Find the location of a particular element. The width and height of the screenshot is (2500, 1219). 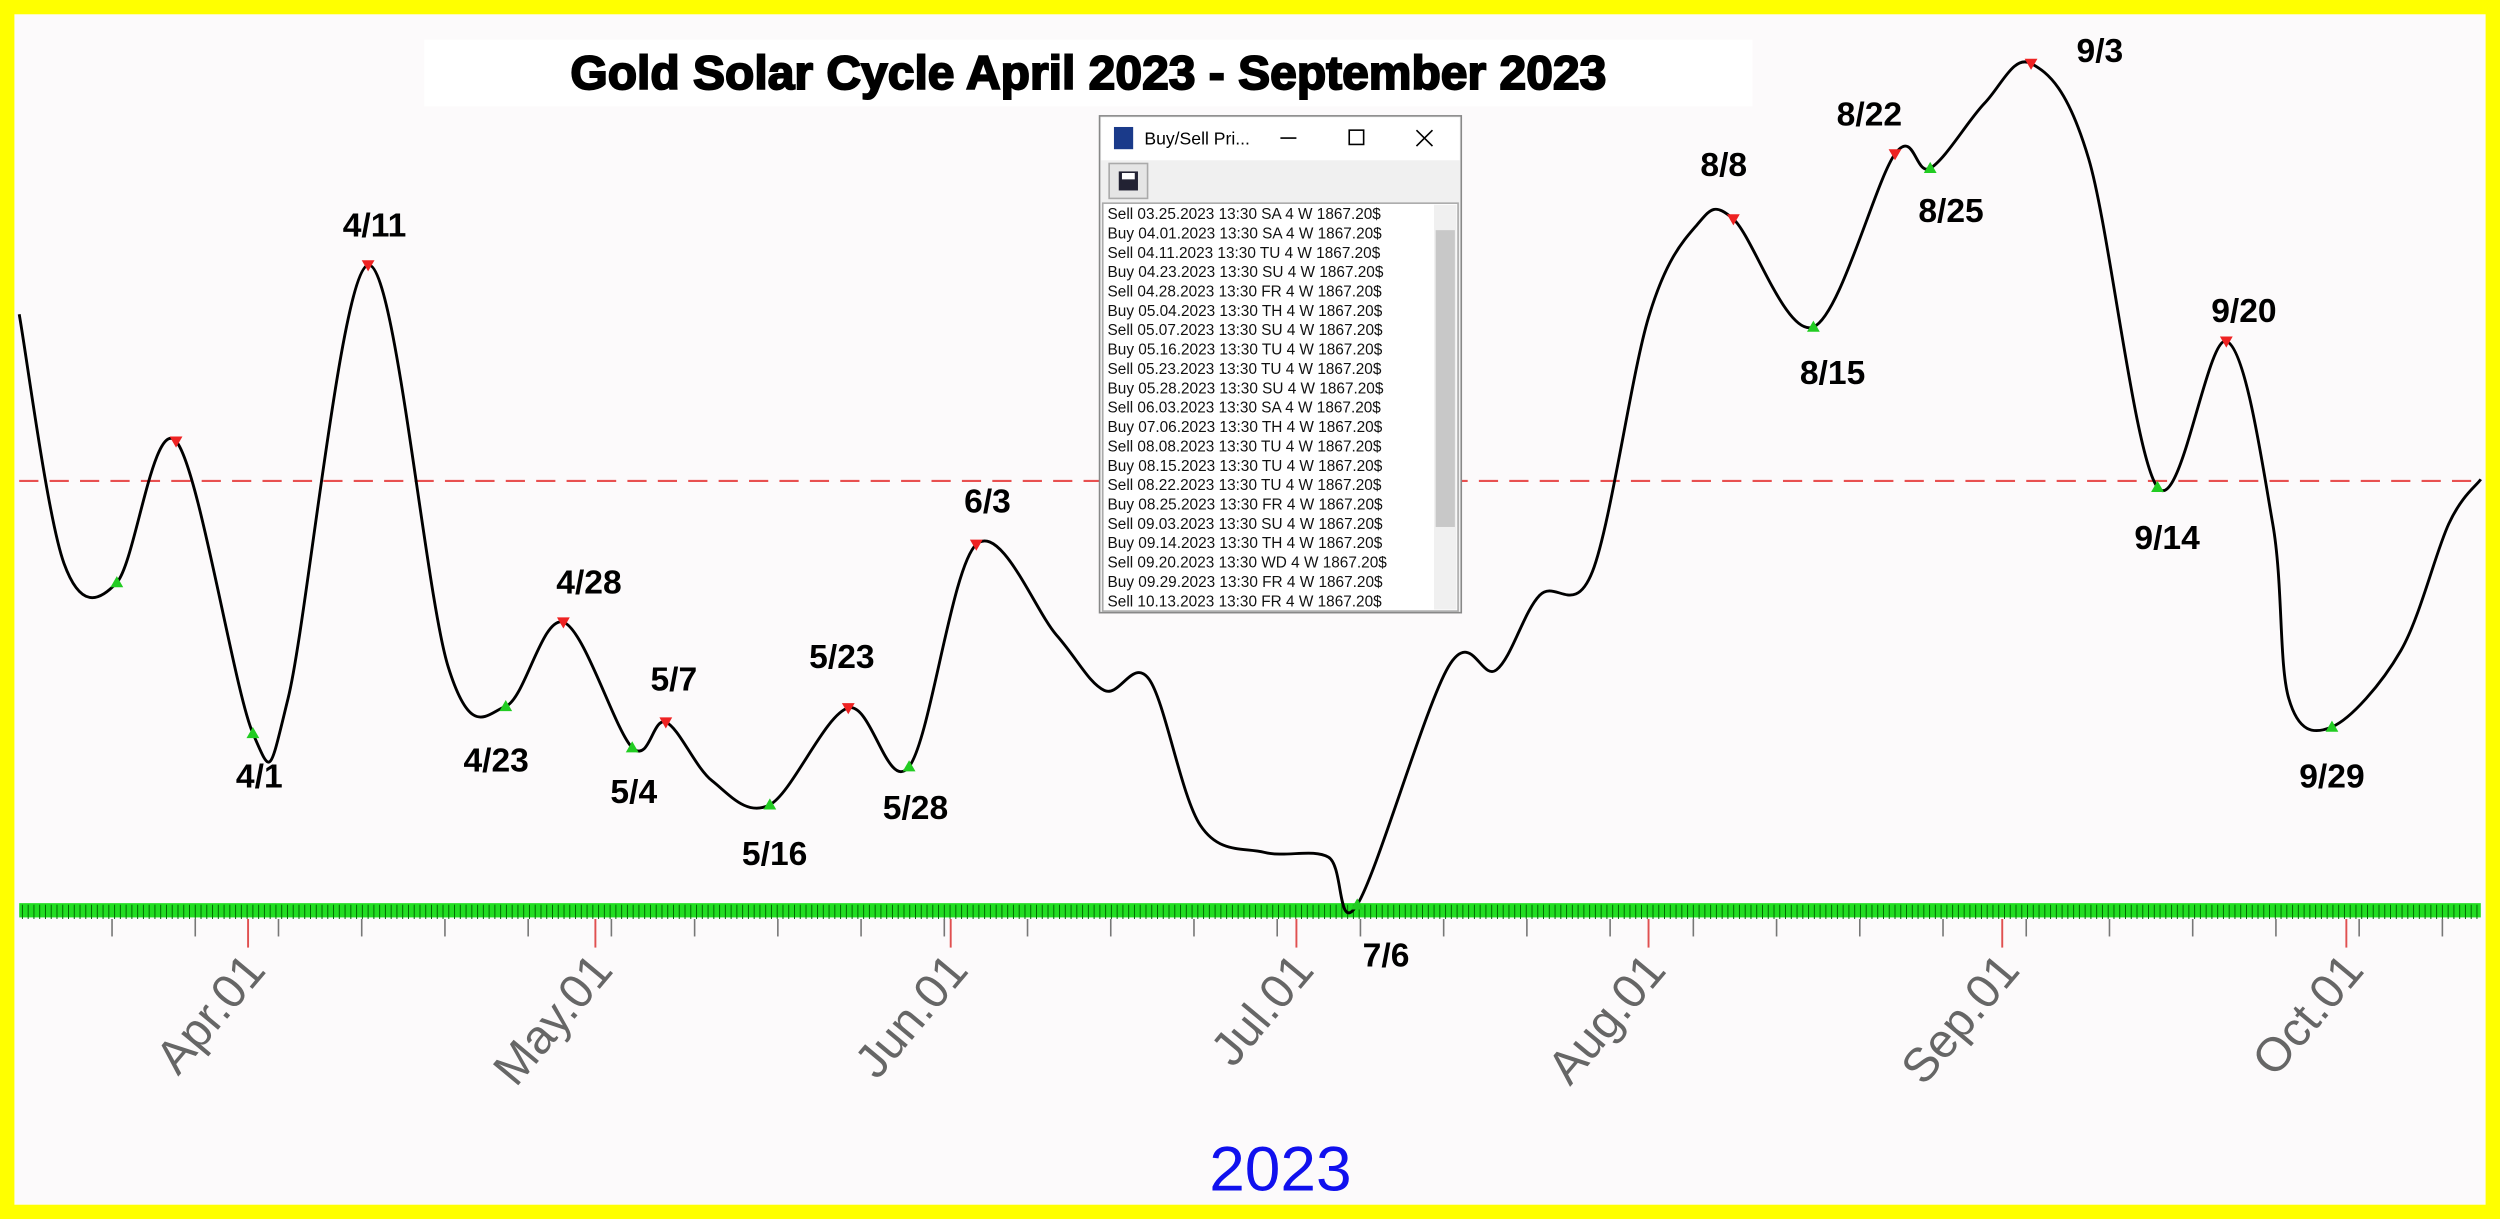

list-row: Buy 05.16.2023 13:30 TU 4 W 1867.20$ is located at coordinates (1245, 350).